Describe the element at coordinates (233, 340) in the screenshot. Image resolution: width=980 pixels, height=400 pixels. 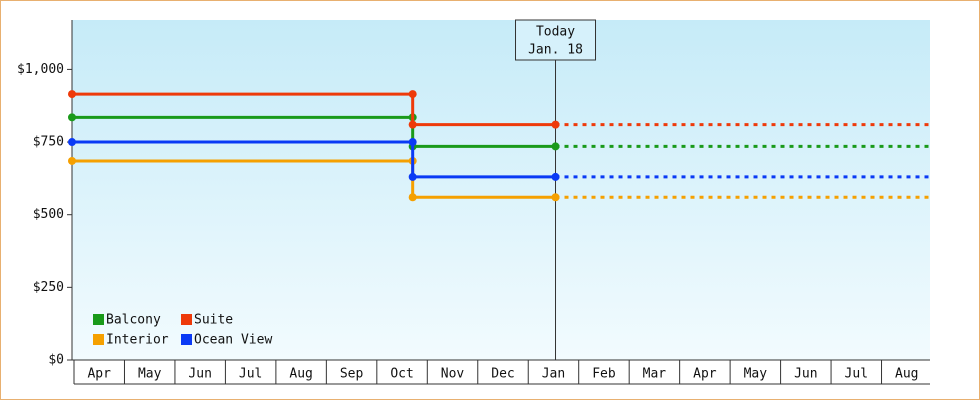
I see `legend-label: Ocean View` at that location.